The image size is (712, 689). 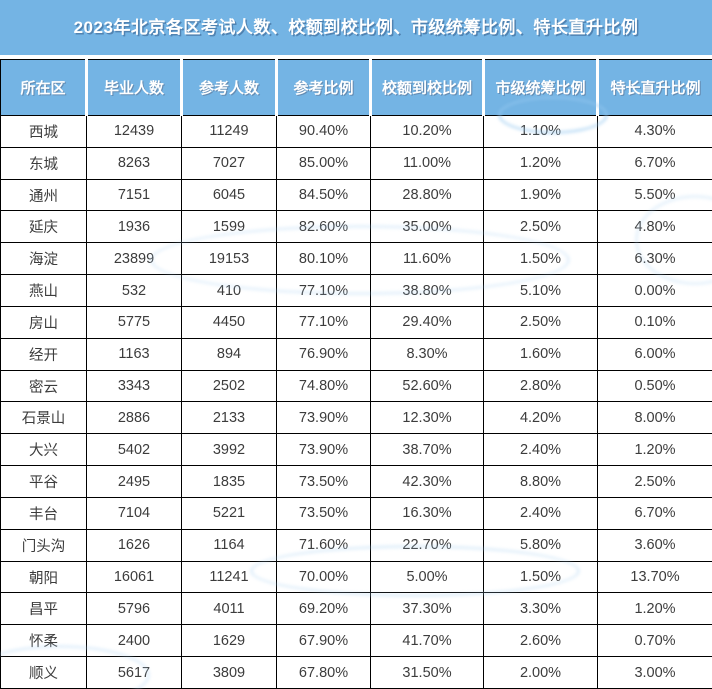 What do you see at coordinates (540, 163) in the screenshot?
I see `value-cell: 1.20%` at bounding box center [540, 163].